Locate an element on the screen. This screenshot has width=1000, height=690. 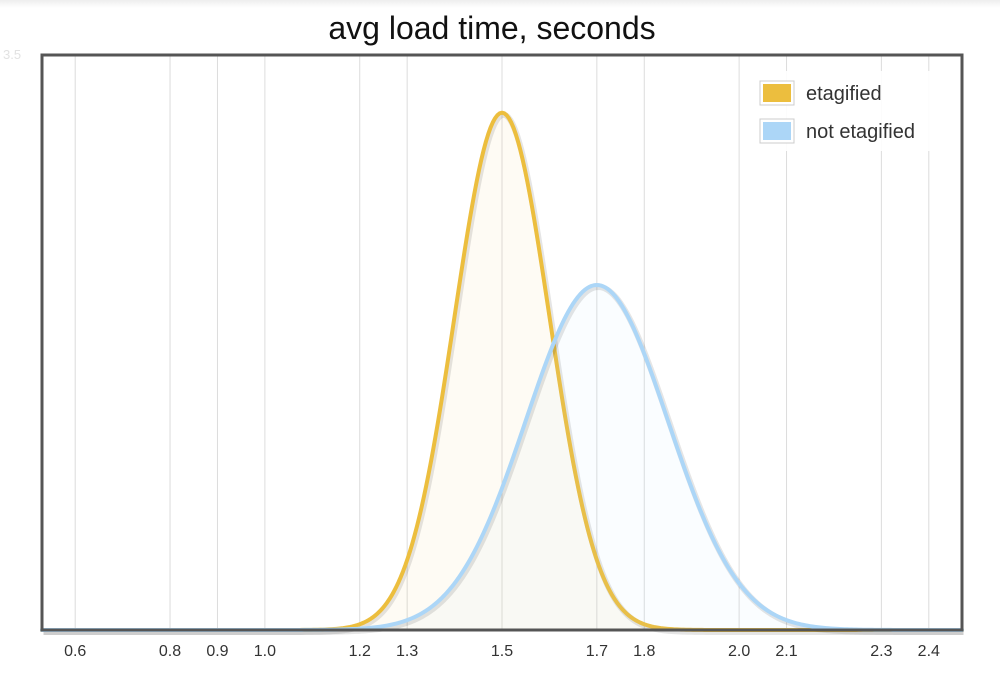
window-top-strip is located at coordinates (500, 4).